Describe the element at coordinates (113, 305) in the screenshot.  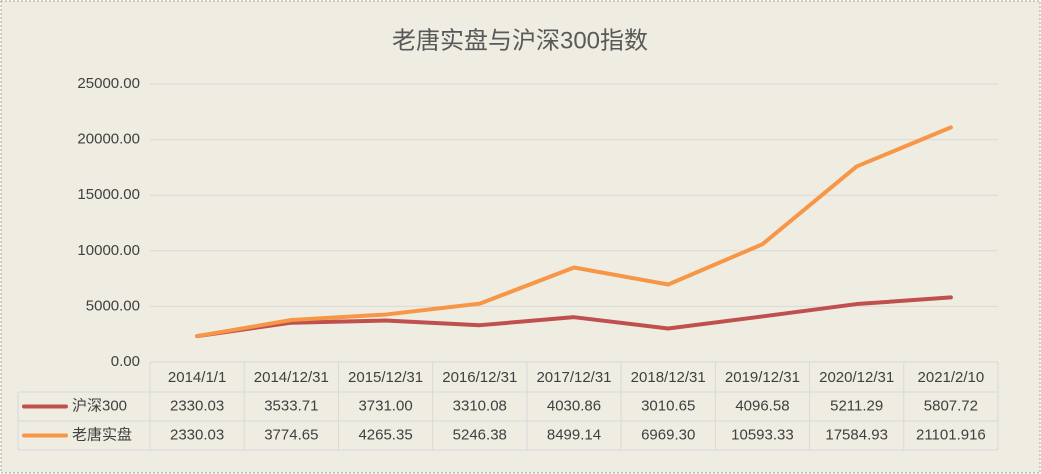
I see `y-tick-label: 5000.00` at that location.